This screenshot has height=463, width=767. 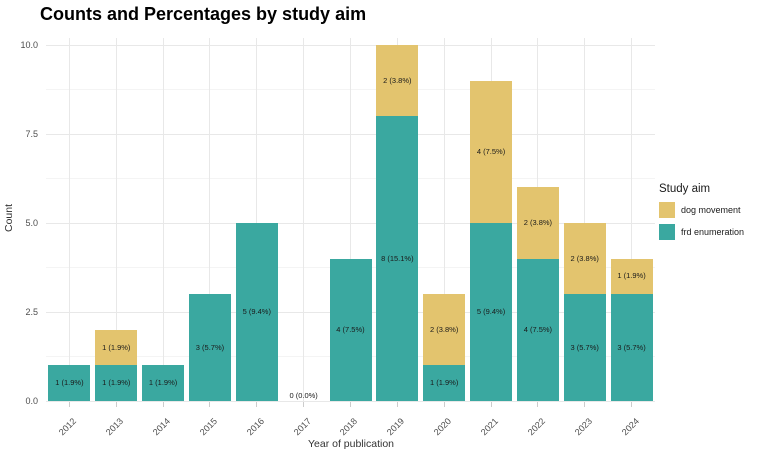 I want to click on bar-segment-2024-frd-enumeration, so click(x=631, y=347).